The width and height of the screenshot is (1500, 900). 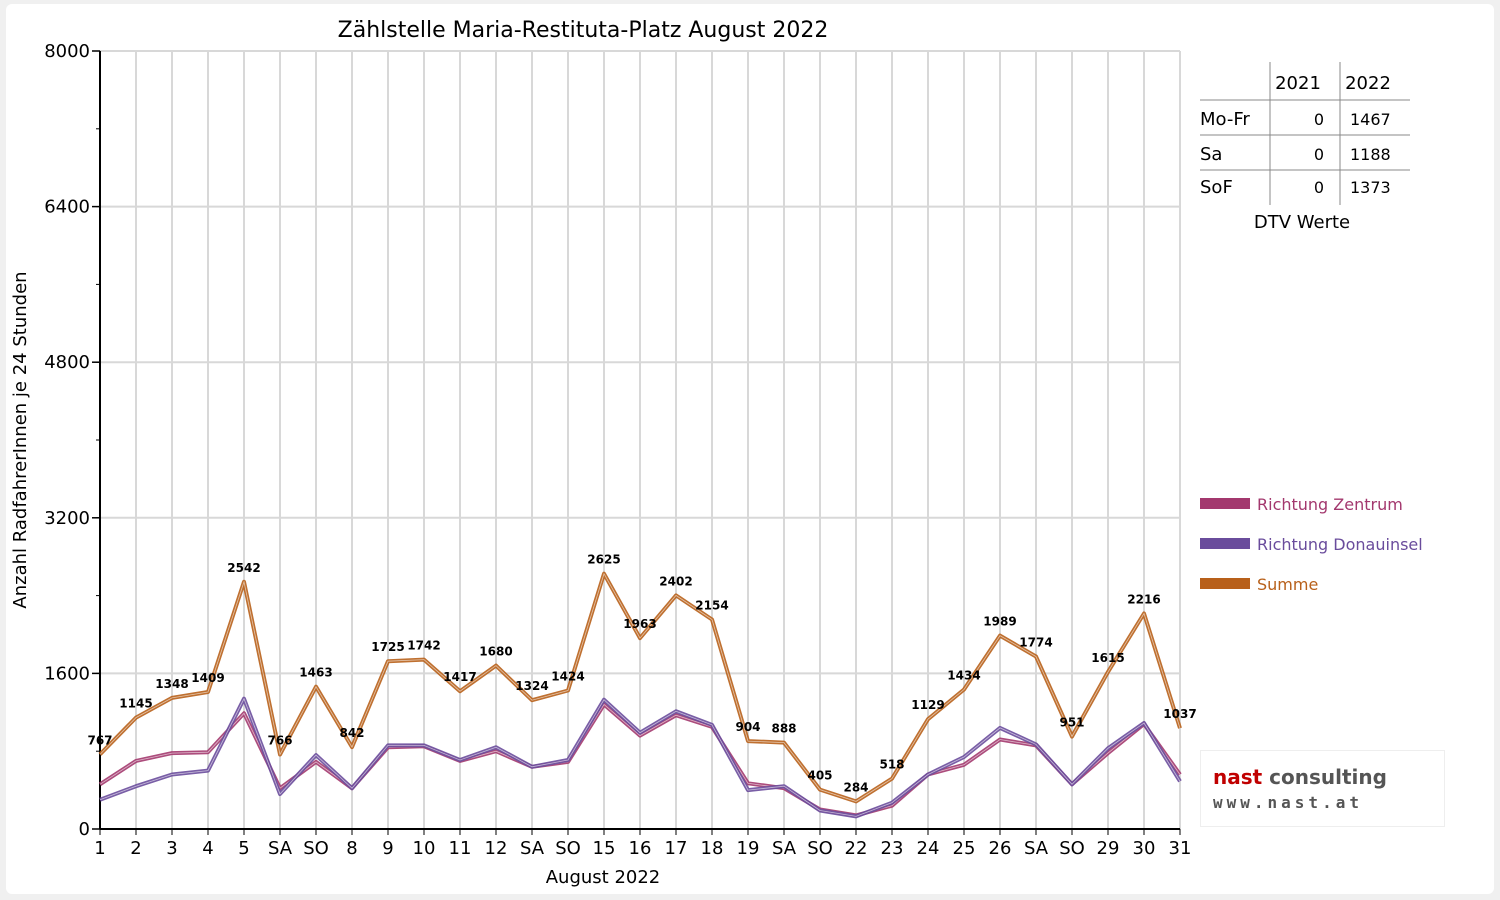 I want to click on y-tick-label: 1600, so click(x=67, y=673).